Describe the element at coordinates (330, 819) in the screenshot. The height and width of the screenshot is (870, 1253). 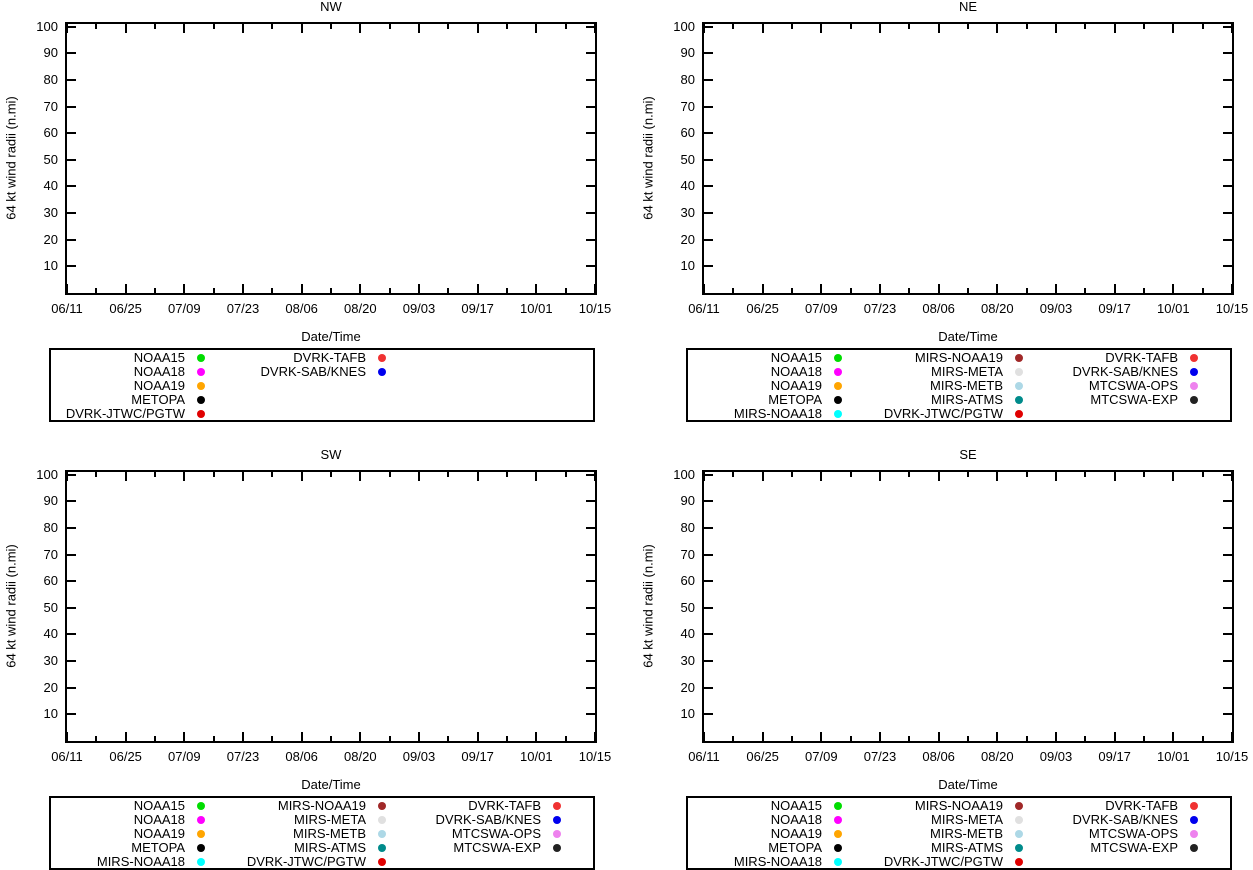
I see `legend-label: MIRS-META` at that location.